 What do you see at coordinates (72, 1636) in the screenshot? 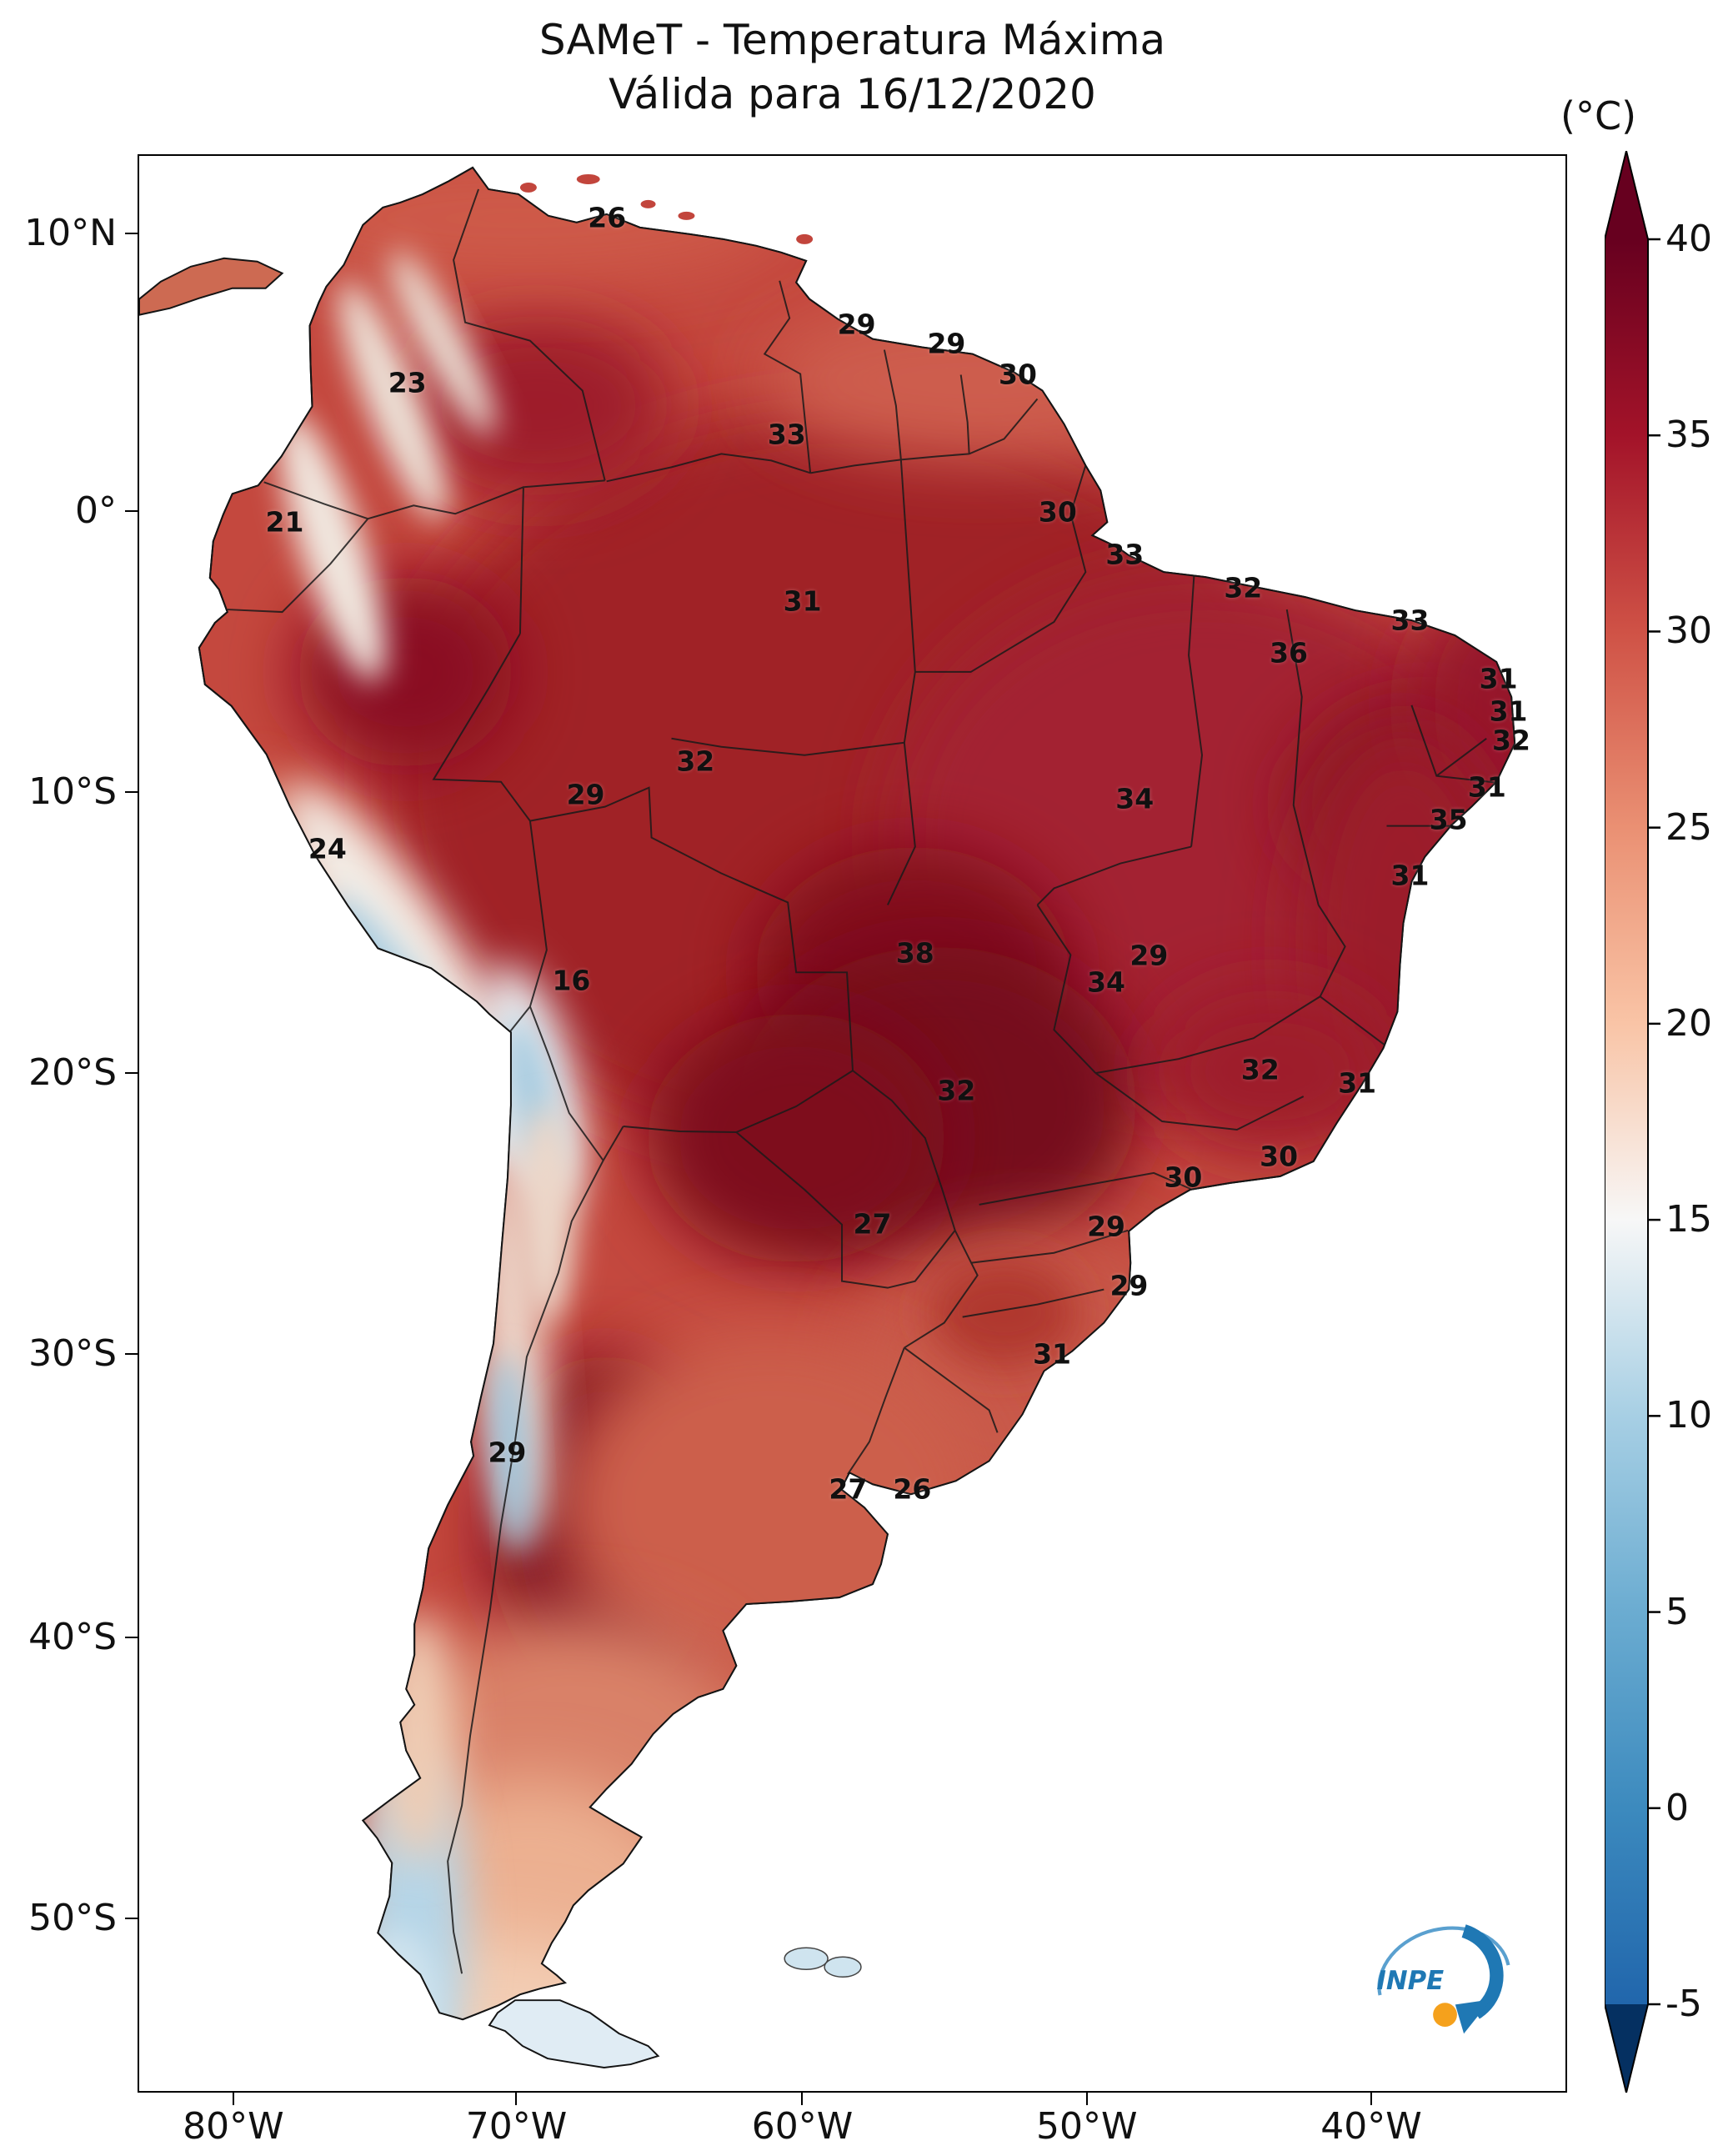
I see `y-tick-label: 40°S` at bounding box center [72, 1636].